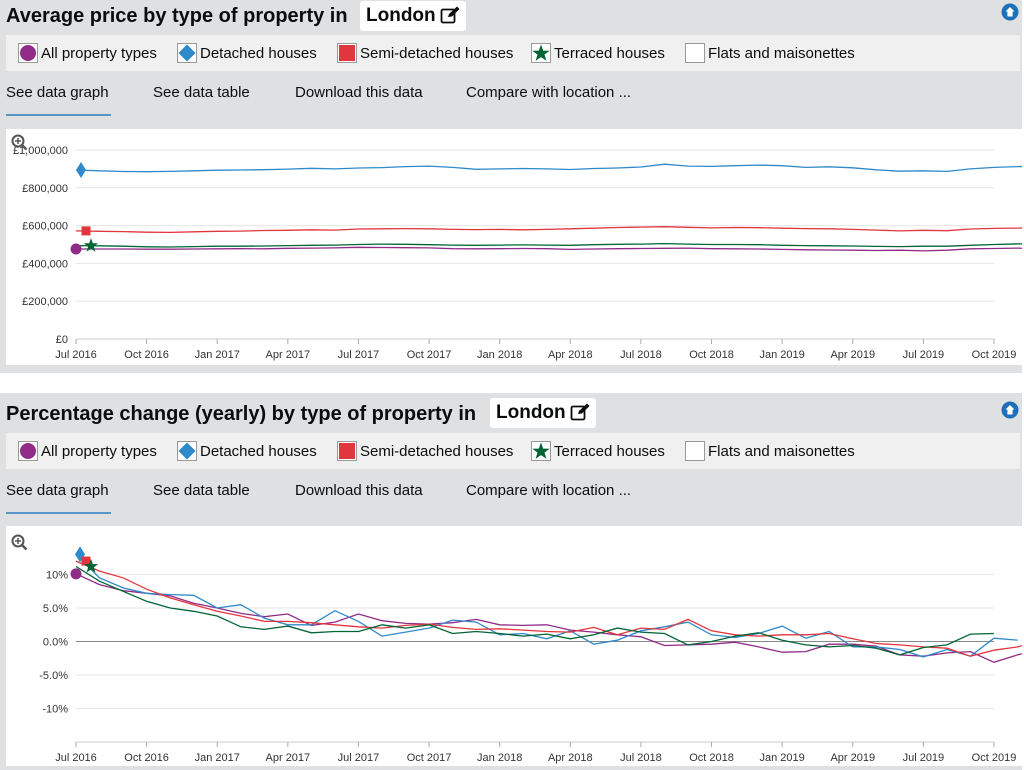  Describe the element at coordinates (55, 710) in the screenshot. I see `y-tick-label: -10%` at that location.